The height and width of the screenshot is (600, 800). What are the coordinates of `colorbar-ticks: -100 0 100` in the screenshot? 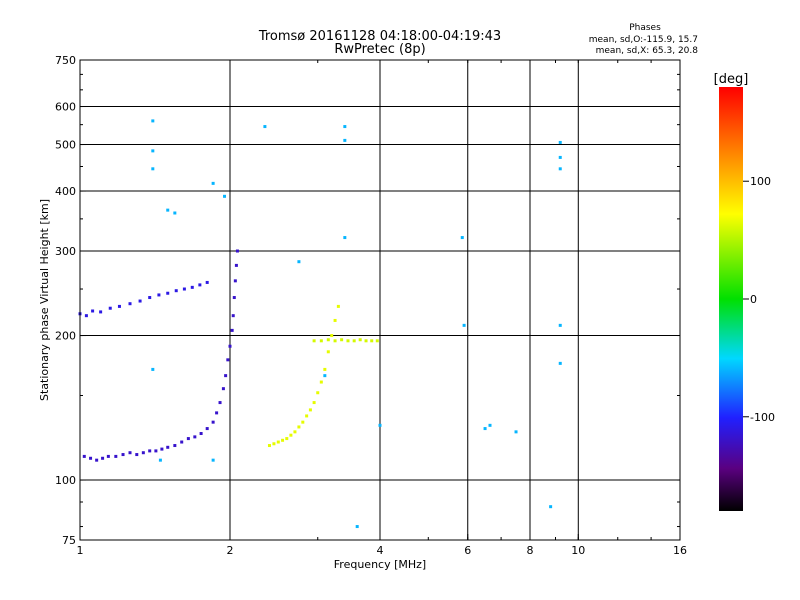 It's located at (759, 299).